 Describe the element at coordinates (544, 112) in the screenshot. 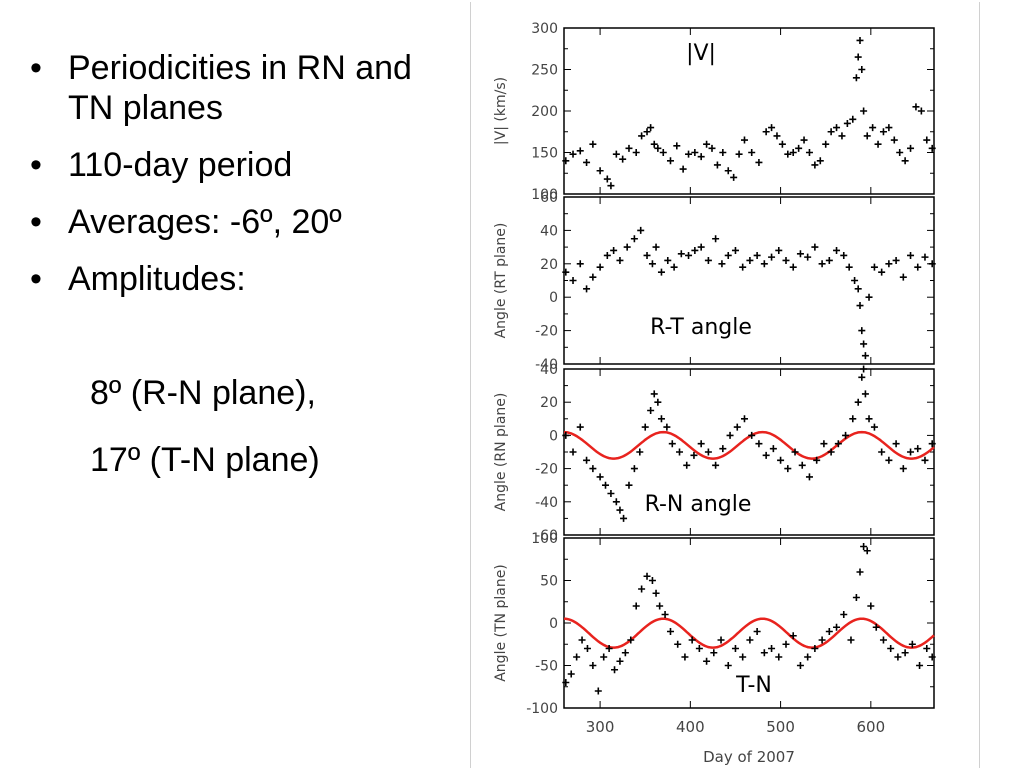

I see `y-tick-label: 200` at that location.